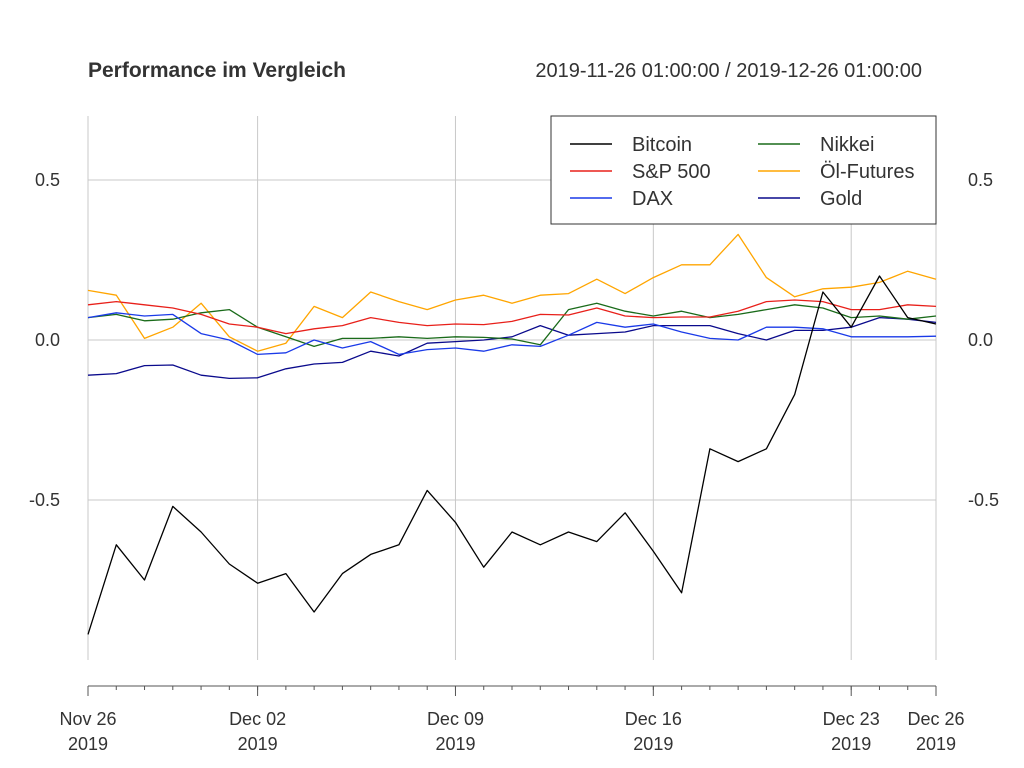 The height and width of the screenshot is (768, 1024). What do you see at coordinates (47, 180) in the screenshot?
I see `y-tick-label-left: 0.5` at bounding box center [47, 180].